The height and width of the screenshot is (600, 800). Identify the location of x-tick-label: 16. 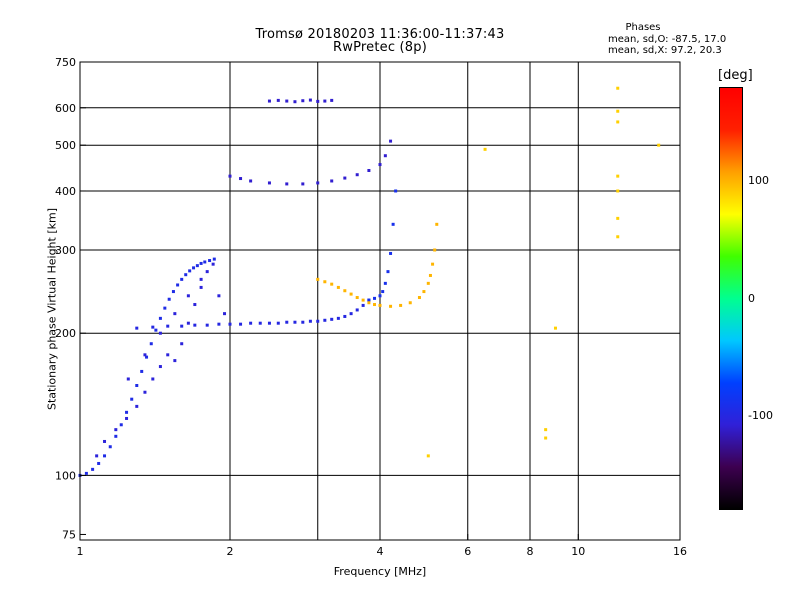
(680, 551).